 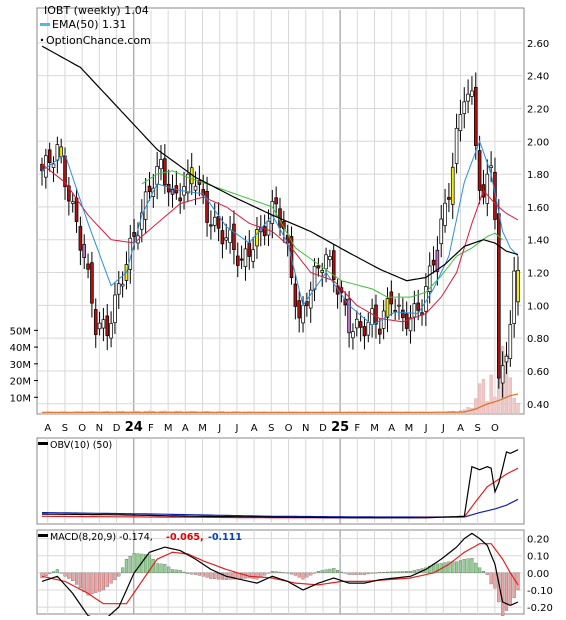 I want to click on x-tick-label: A, so click(x=254, y=428).